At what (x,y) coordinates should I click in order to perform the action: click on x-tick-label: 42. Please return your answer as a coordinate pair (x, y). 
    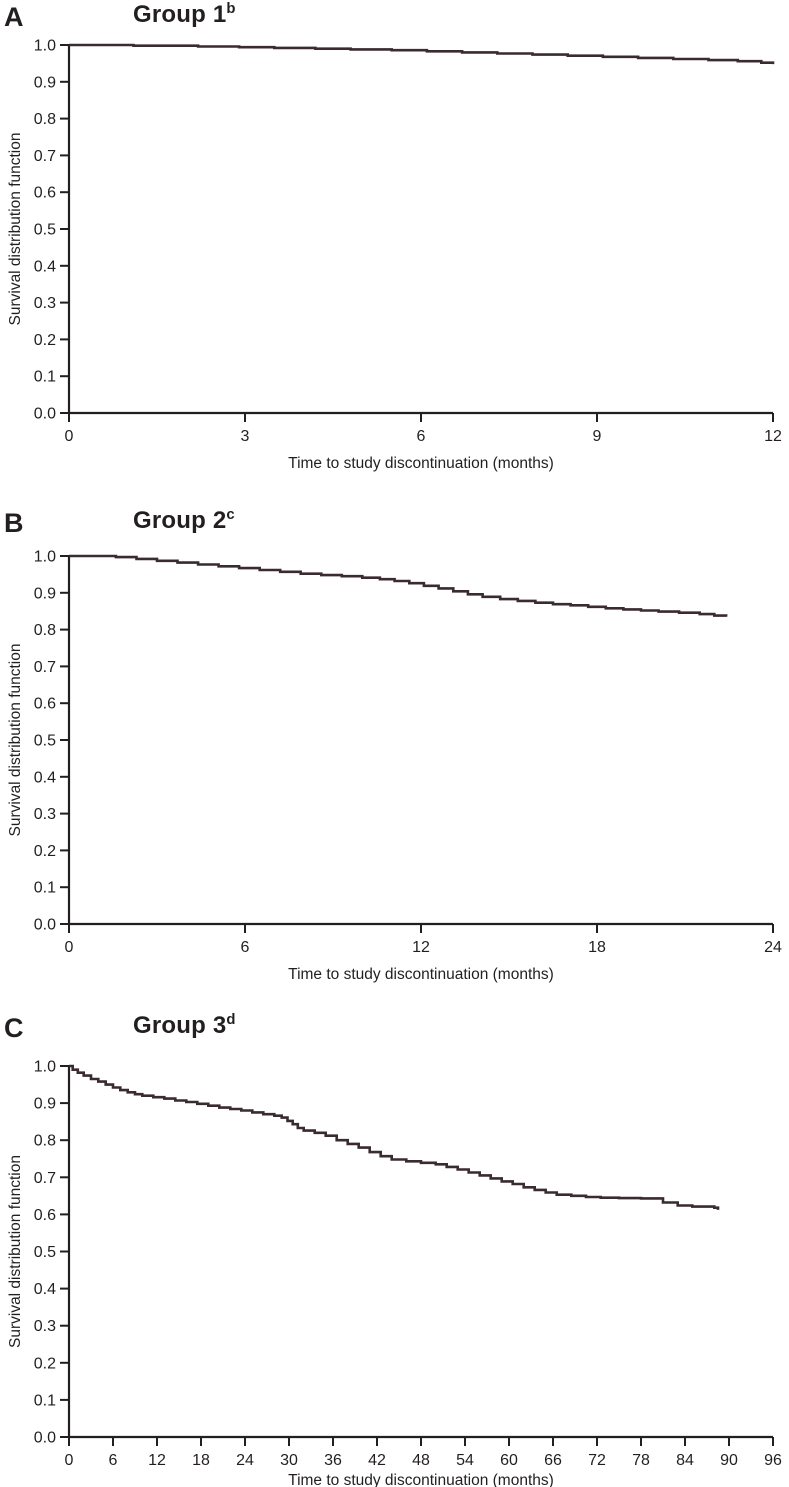
    Looking at the image, I should click on (377, 1460).